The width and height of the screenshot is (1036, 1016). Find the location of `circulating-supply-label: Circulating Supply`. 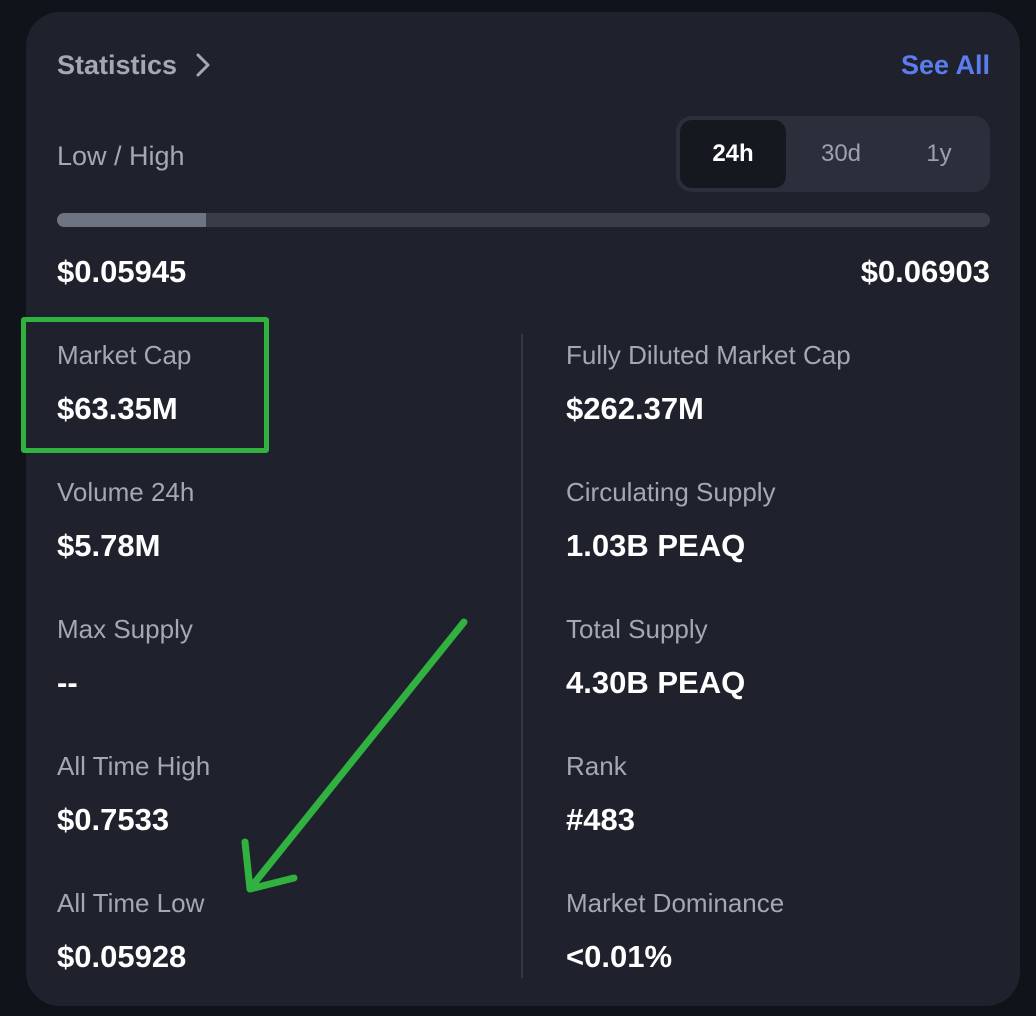

circulating-supply-label: Circulating Supply is located at coordinates (671, 492).